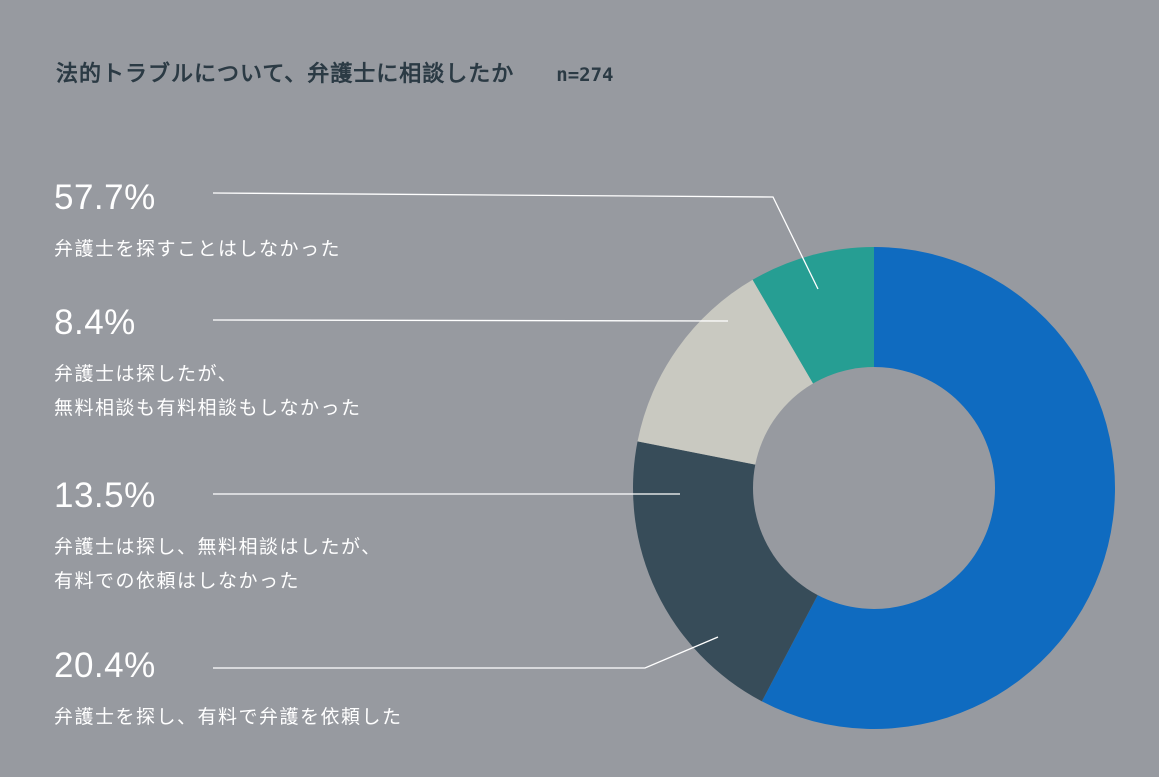  What do you see at coordinates (218, 564) in the screenshot?
I see `slice-description: 弁護士は探し、無料相談はしたが、 有料での依頼はしなかった` at bounding box center [218, 564].